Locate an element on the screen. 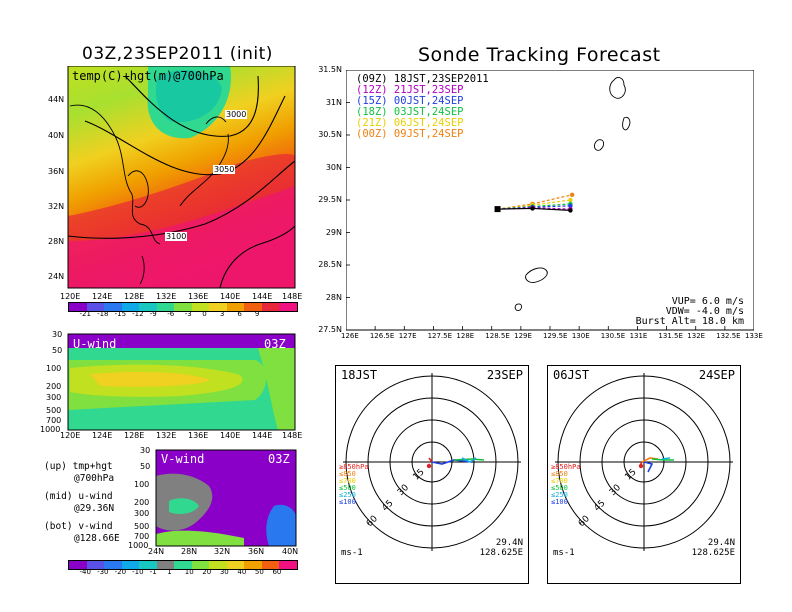  track-legend-item: (18Z) 03JST,24SEP is located at coordinates (410, 112).